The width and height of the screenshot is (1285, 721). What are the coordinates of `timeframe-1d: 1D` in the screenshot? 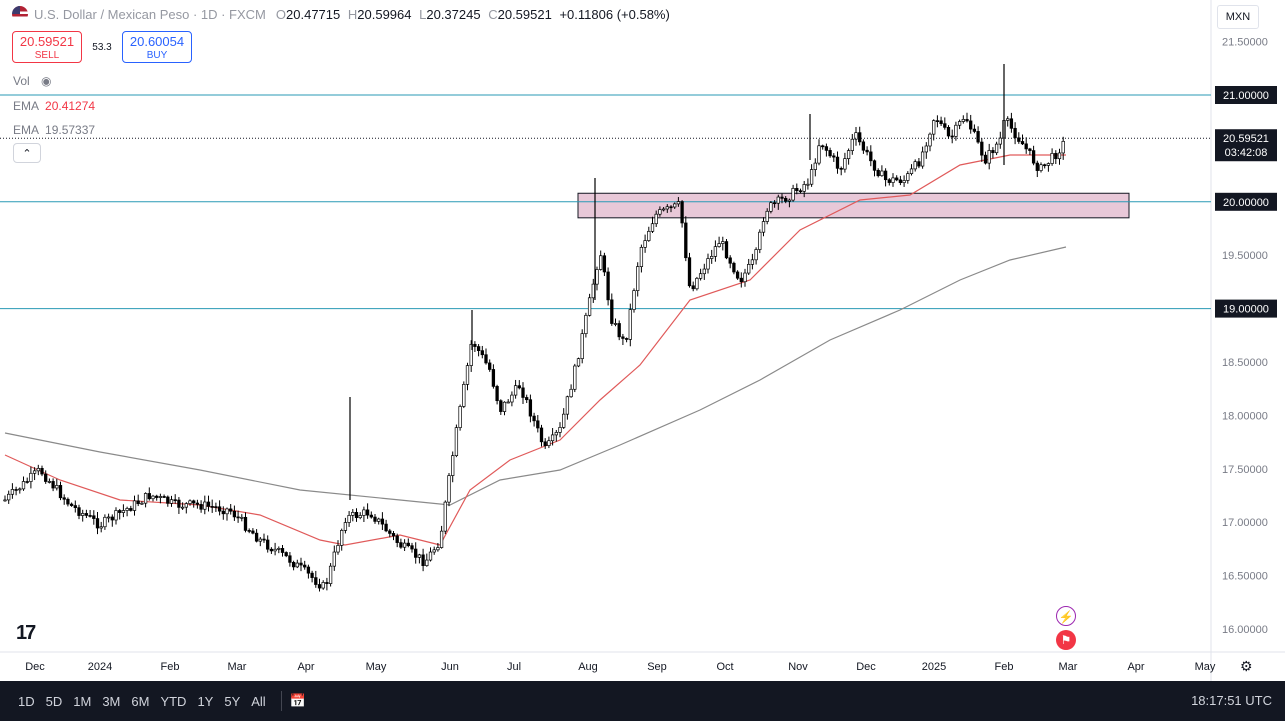 It's located at (26, 701).